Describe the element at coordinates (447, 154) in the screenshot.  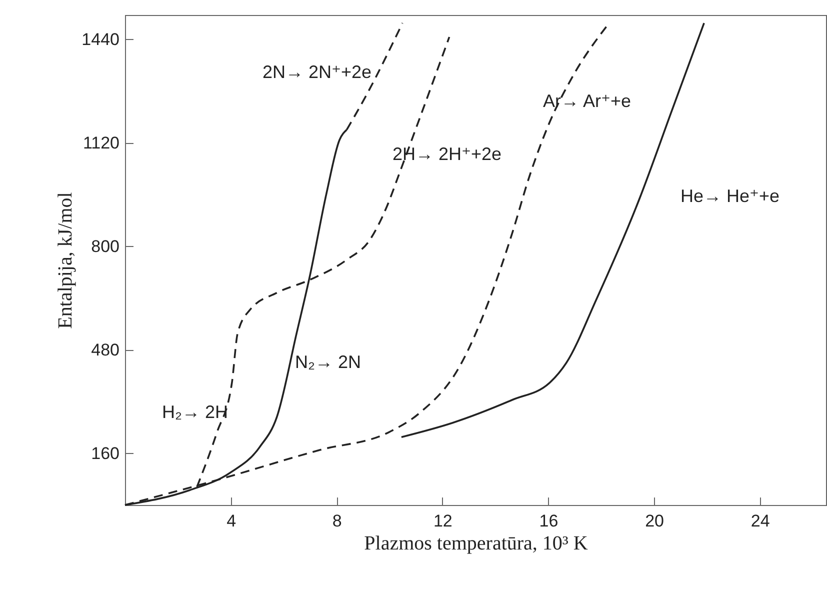
I see `annotation: 2H→ 2H⁺+2e` at that location.